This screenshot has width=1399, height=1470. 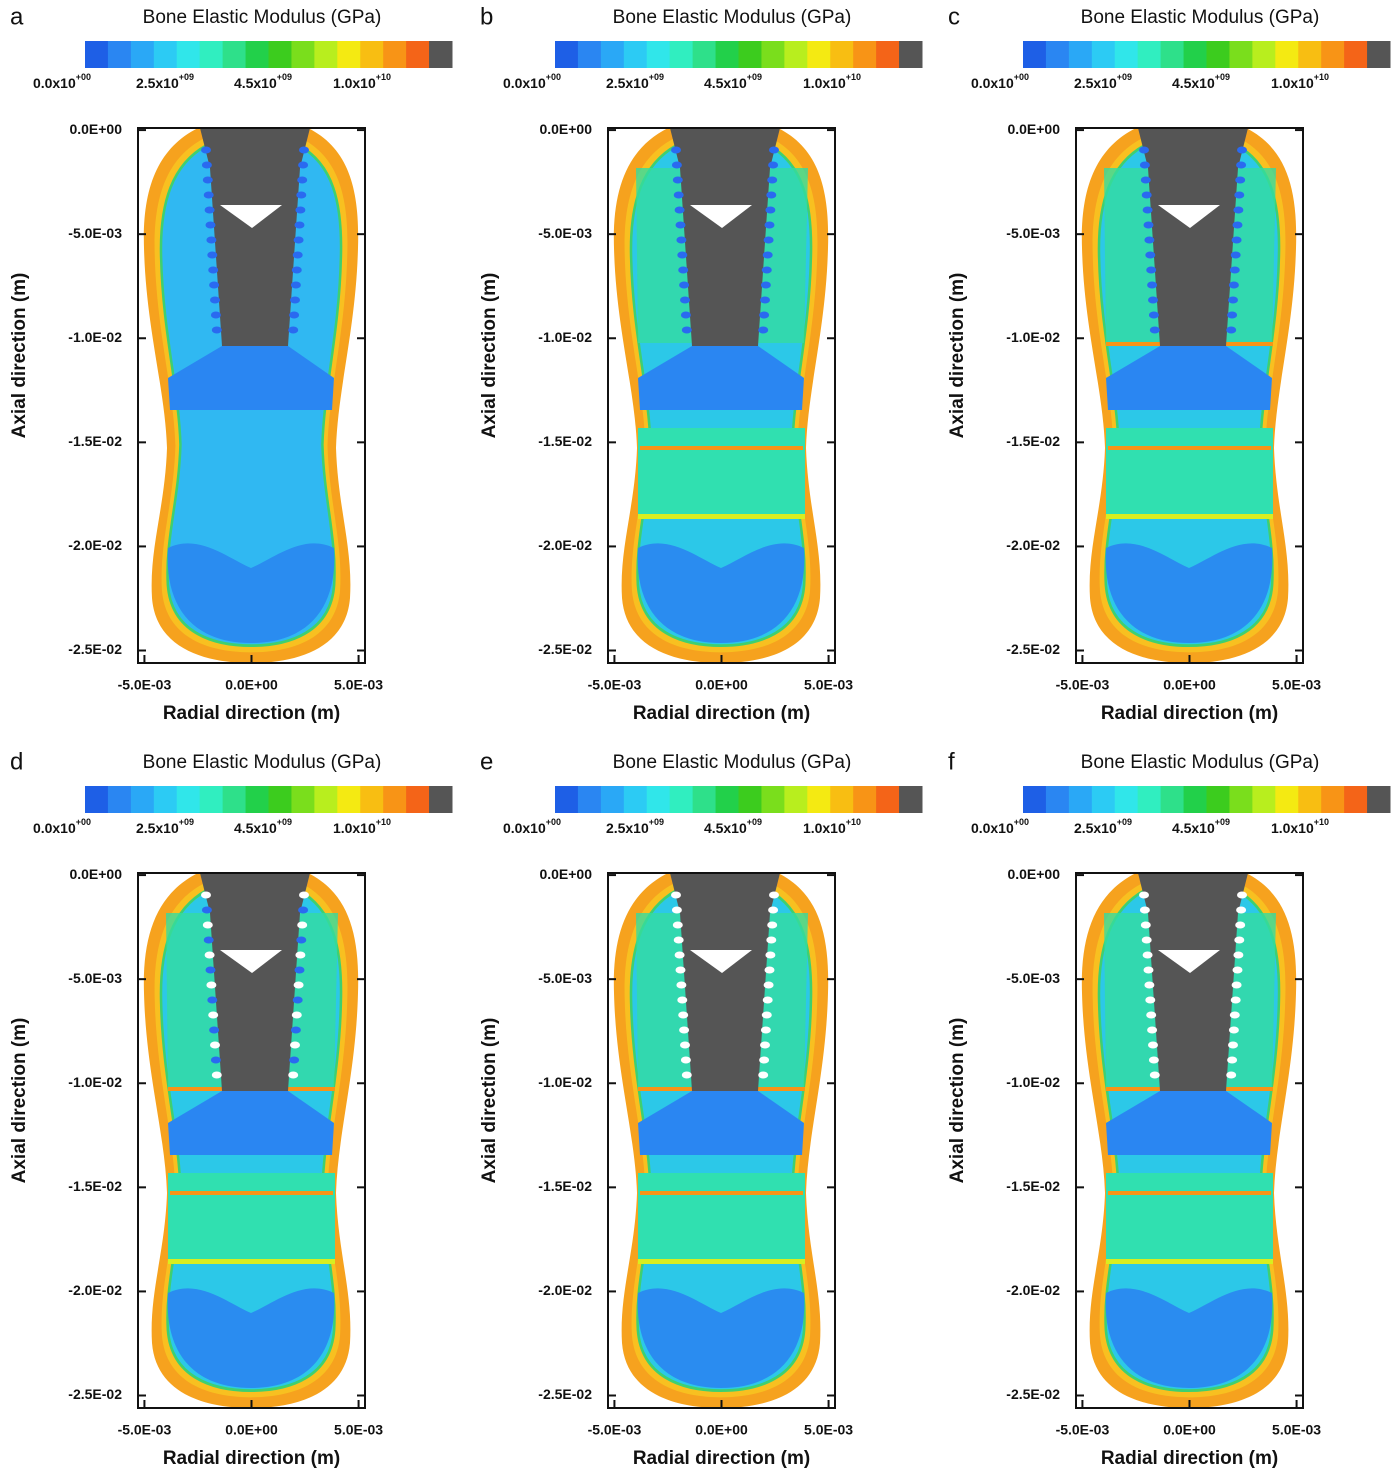 What do you see at coordinates (853, 77) in the screenshot?
I see `colorbar-tick-exponent: +10` at bounding box center [853, 77].